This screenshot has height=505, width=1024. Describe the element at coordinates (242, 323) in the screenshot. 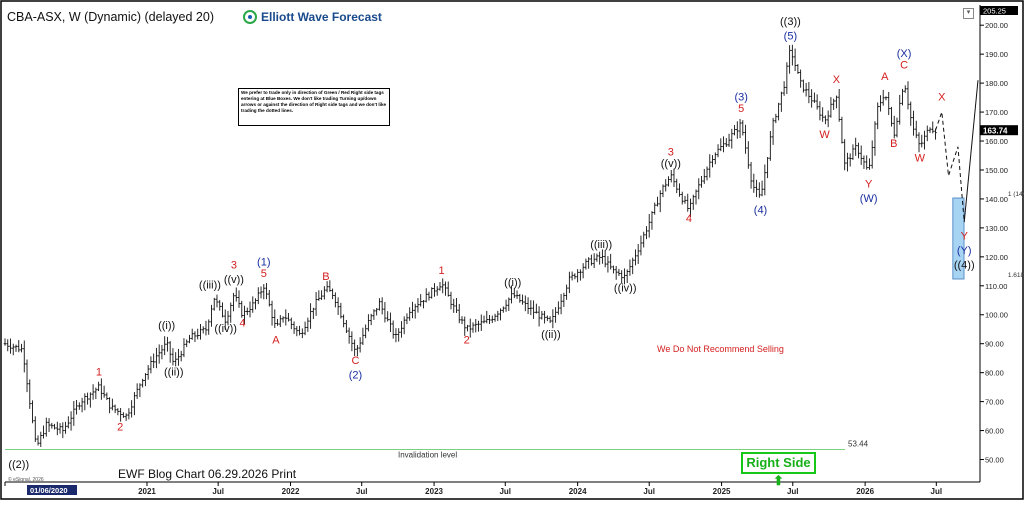

I see `wave-label: 4` at that location.